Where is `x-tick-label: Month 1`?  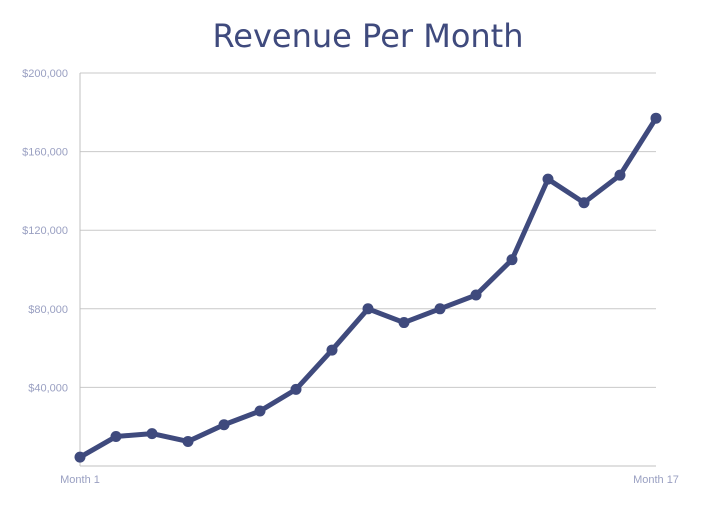
x-tick-label: Month 1 is located at coordinates (80, 480).